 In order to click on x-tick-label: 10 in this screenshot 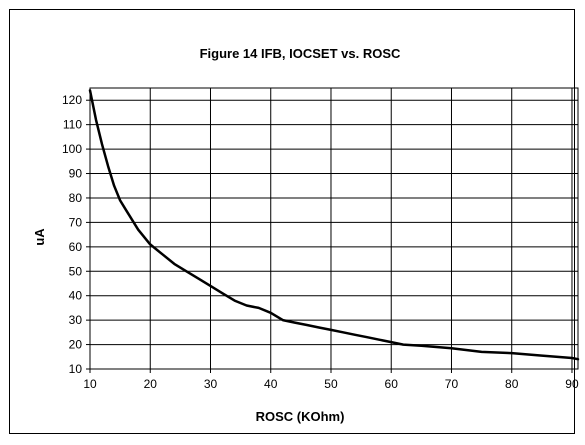, I will do `click(90, 384)`.